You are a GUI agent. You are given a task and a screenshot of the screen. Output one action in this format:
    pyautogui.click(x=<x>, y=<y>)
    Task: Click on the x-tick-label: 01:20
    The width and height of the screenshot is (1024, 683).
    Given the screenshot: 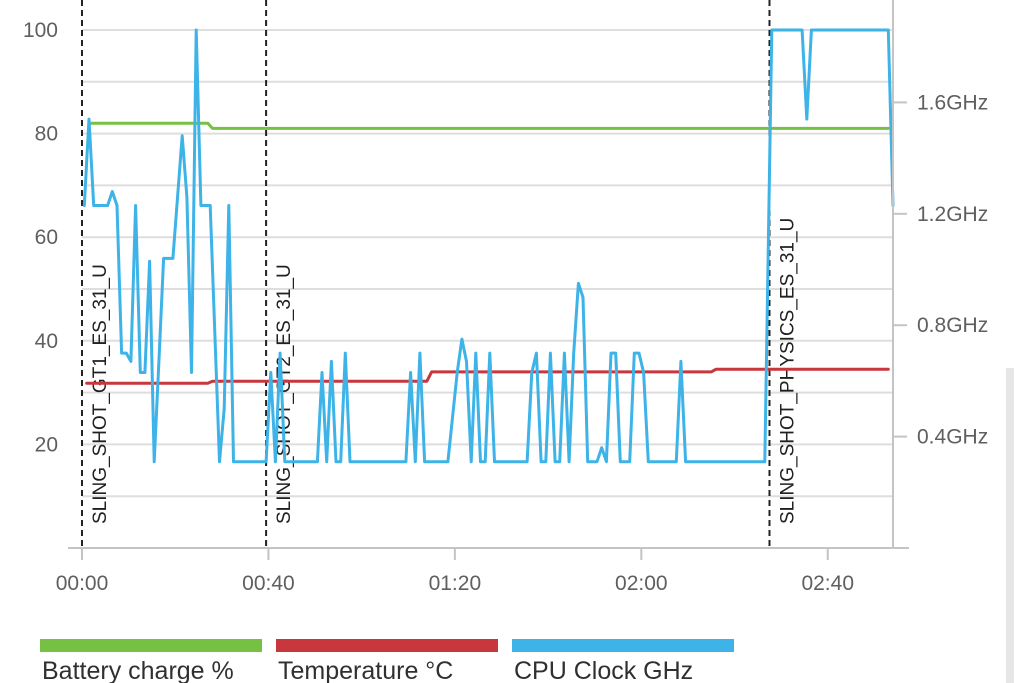 What is the action you would take?
    pyautogui.click(x=455, y=583)
    